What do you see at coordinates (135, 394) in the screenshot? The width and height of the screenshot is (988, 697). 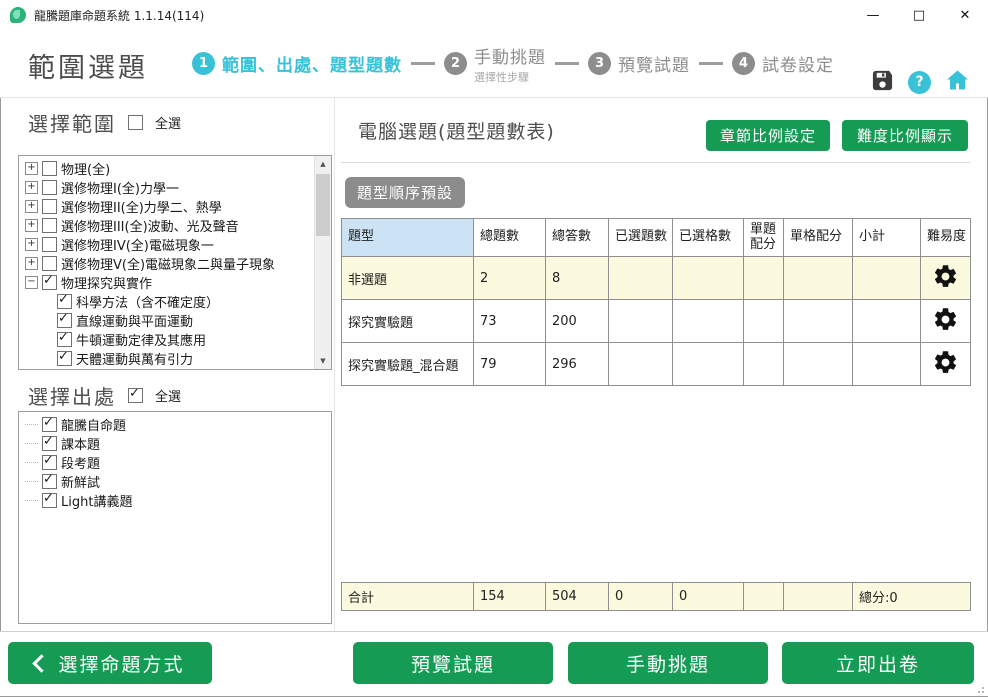 I see `source-select-all-checkbox` at bounding box center [135, 394].